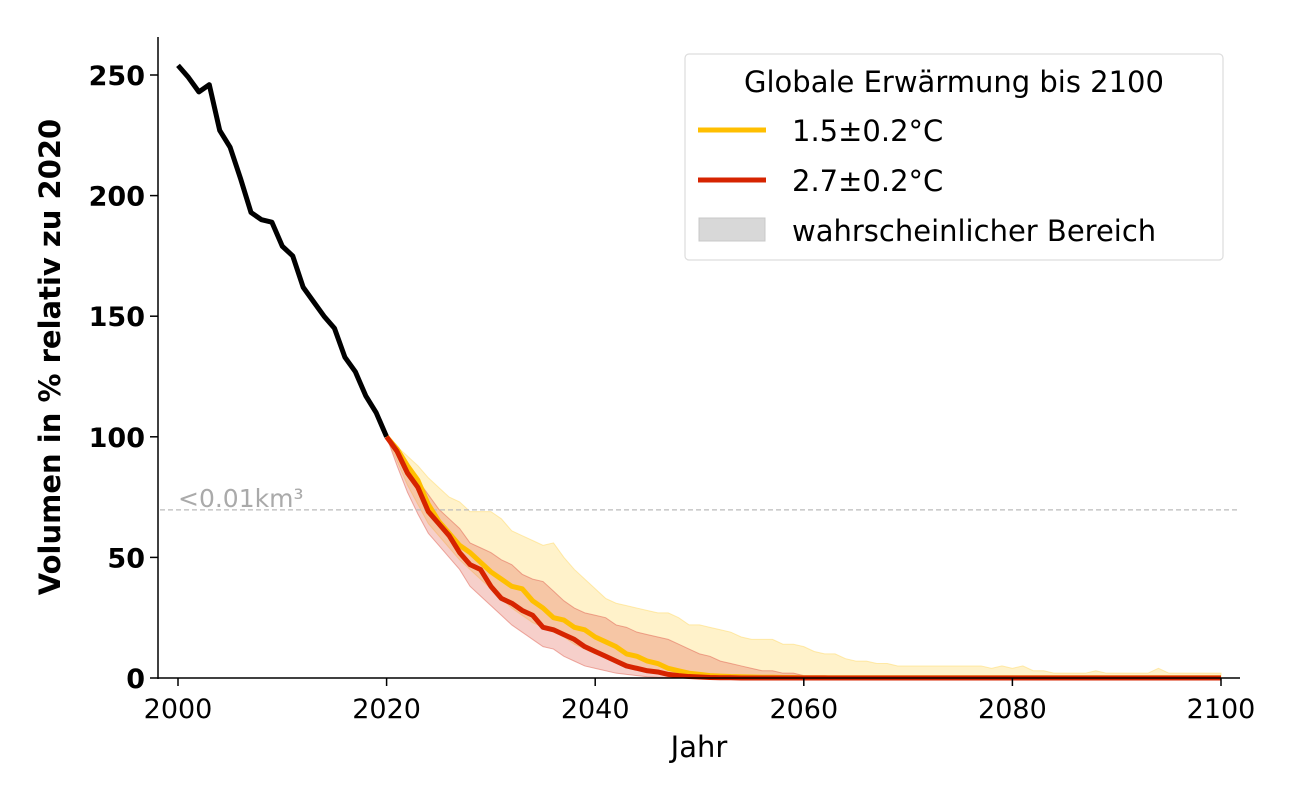  What do you see at coordinates (698, 747) in the screenshot?
I see `x-axis-label: Jahr` at bounding box center [698, 747].